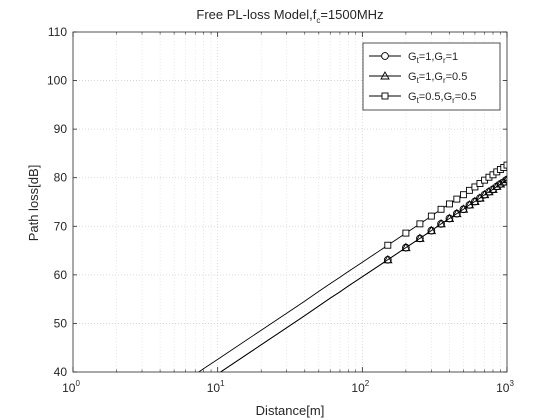 This screenshot has width=560, height=420. I want to click on title-tail: =1500MHz, so click(351, 14).